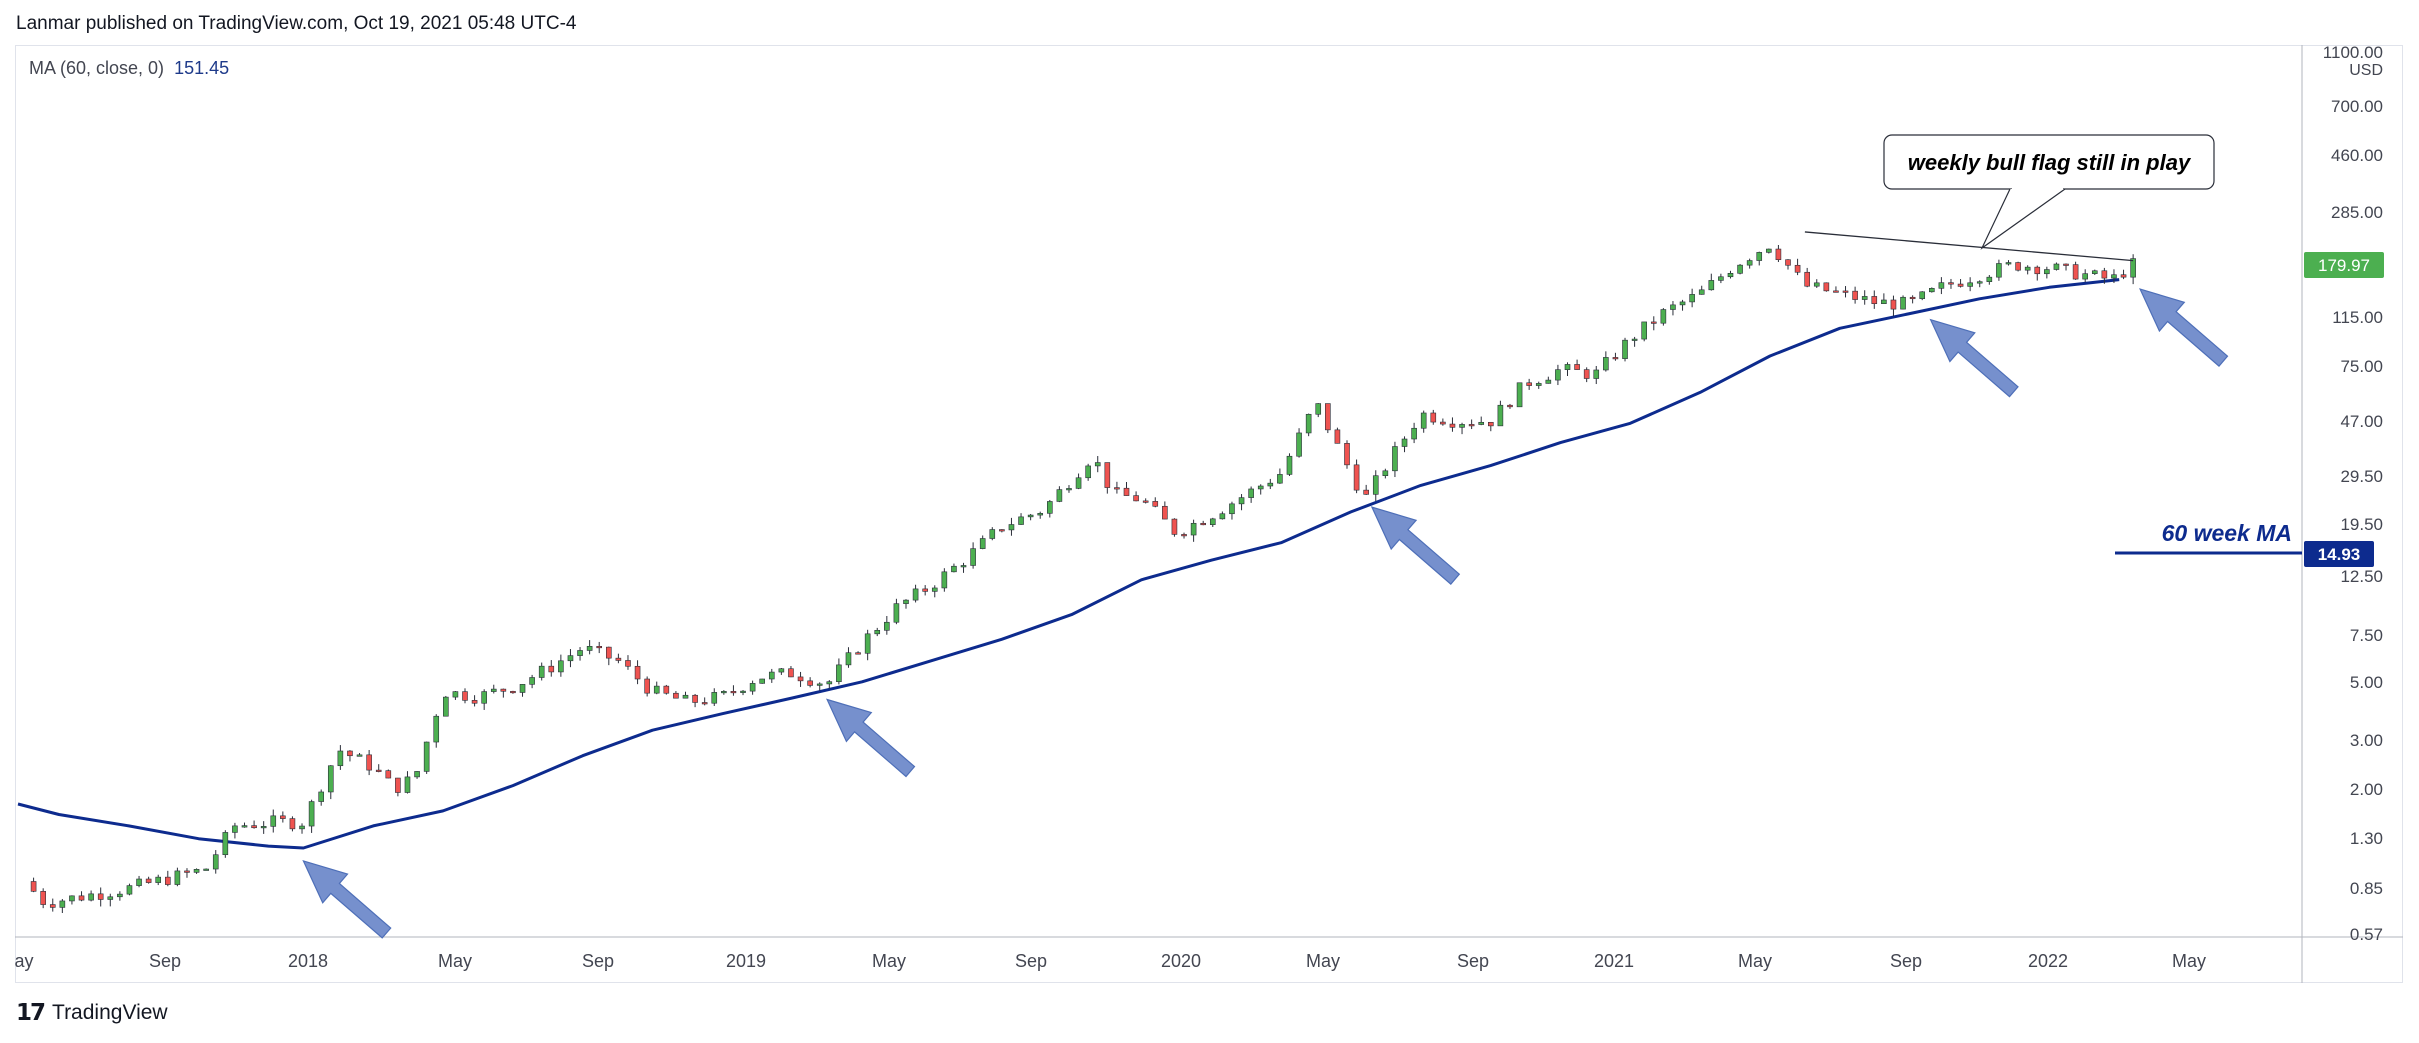  What do you see at coordinates (2344, 265) in the screenshot?
I see `current-price-badge` at bounding box center [2344, 265].